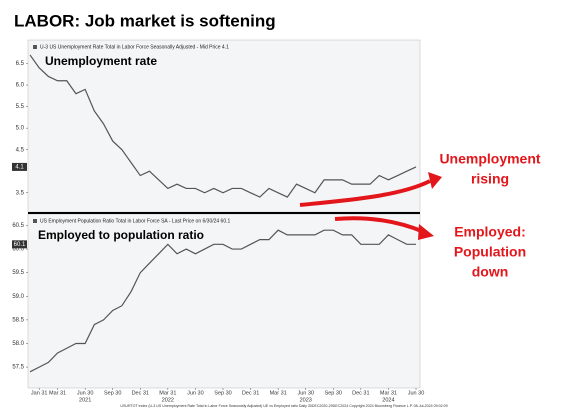  Describe the element at coordinates (388, 400) in the screenshot. I see `x-year-label: 2024` at that location.